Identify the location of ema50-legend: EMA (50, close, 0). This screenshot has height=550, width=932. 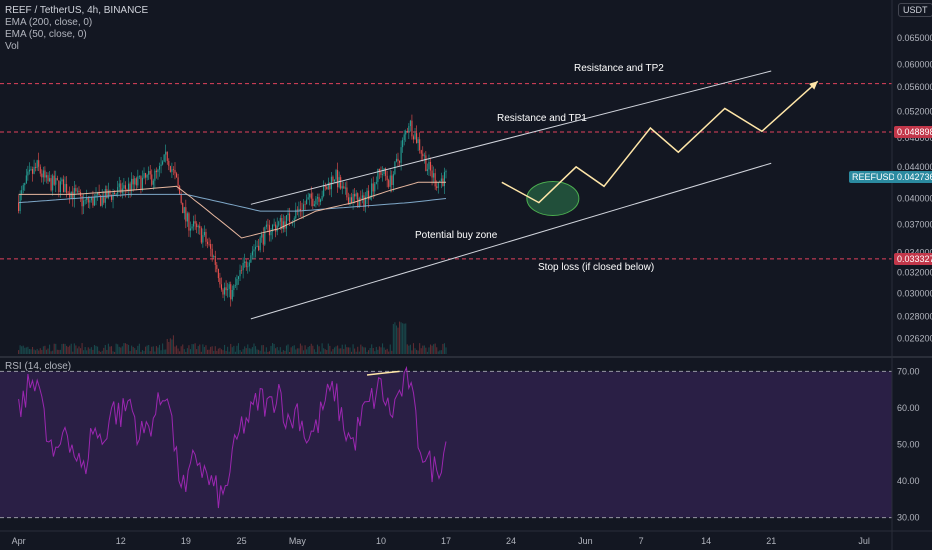
(46, 34).